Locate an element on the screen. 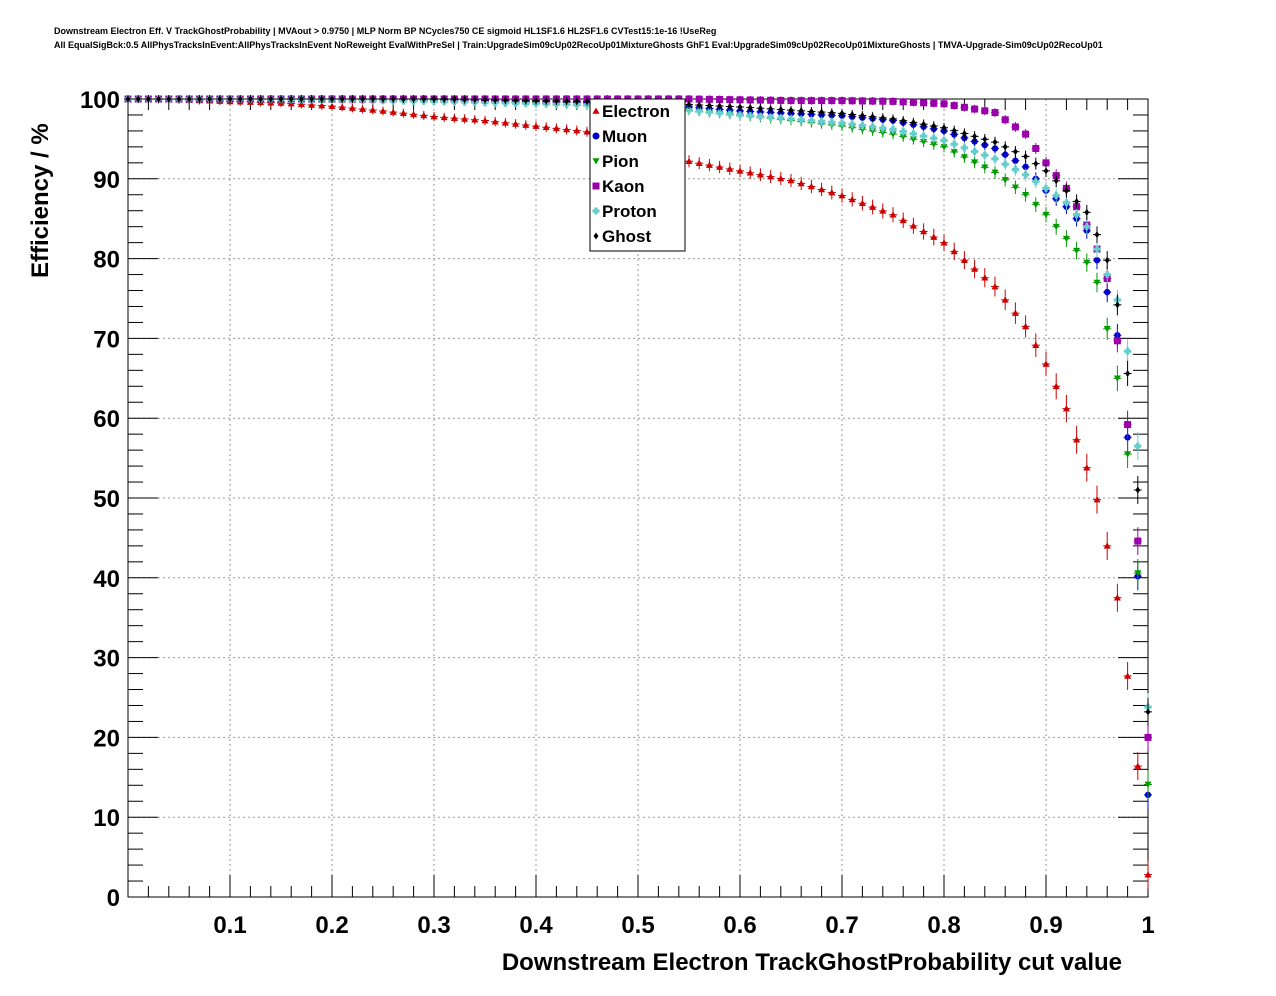 This screenshot has width=1276, height=996. x-tick-label: 0.4 is located at coordinates (536, 925).